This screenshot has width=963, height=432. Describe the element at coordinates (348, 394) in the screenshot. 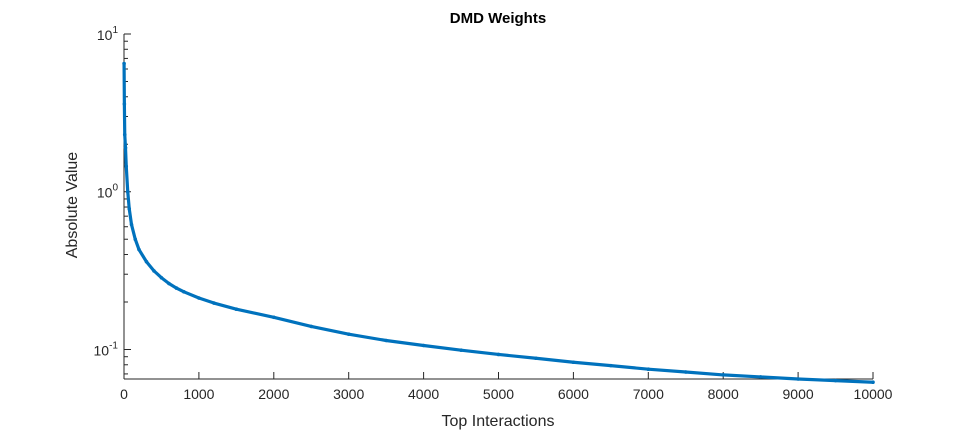

I see `x-tick-label: 3000` at that location.